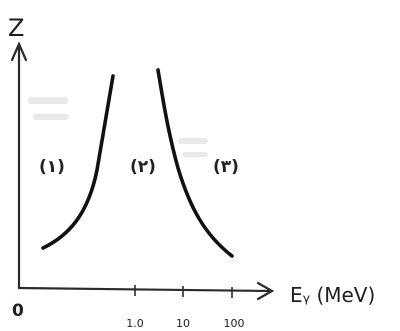 The width and height of the screenshot is (400, 331). Describe the element at coordinates (78, 162) in the screenshot. I see `boundary-curve-left` at that location.